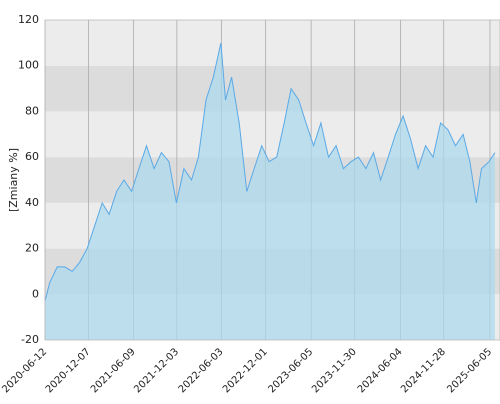 Image resolution: width=500 pixels, height=404 pixels. I want to click on x-tick-label: 2021-12-03, so click(156, 370).